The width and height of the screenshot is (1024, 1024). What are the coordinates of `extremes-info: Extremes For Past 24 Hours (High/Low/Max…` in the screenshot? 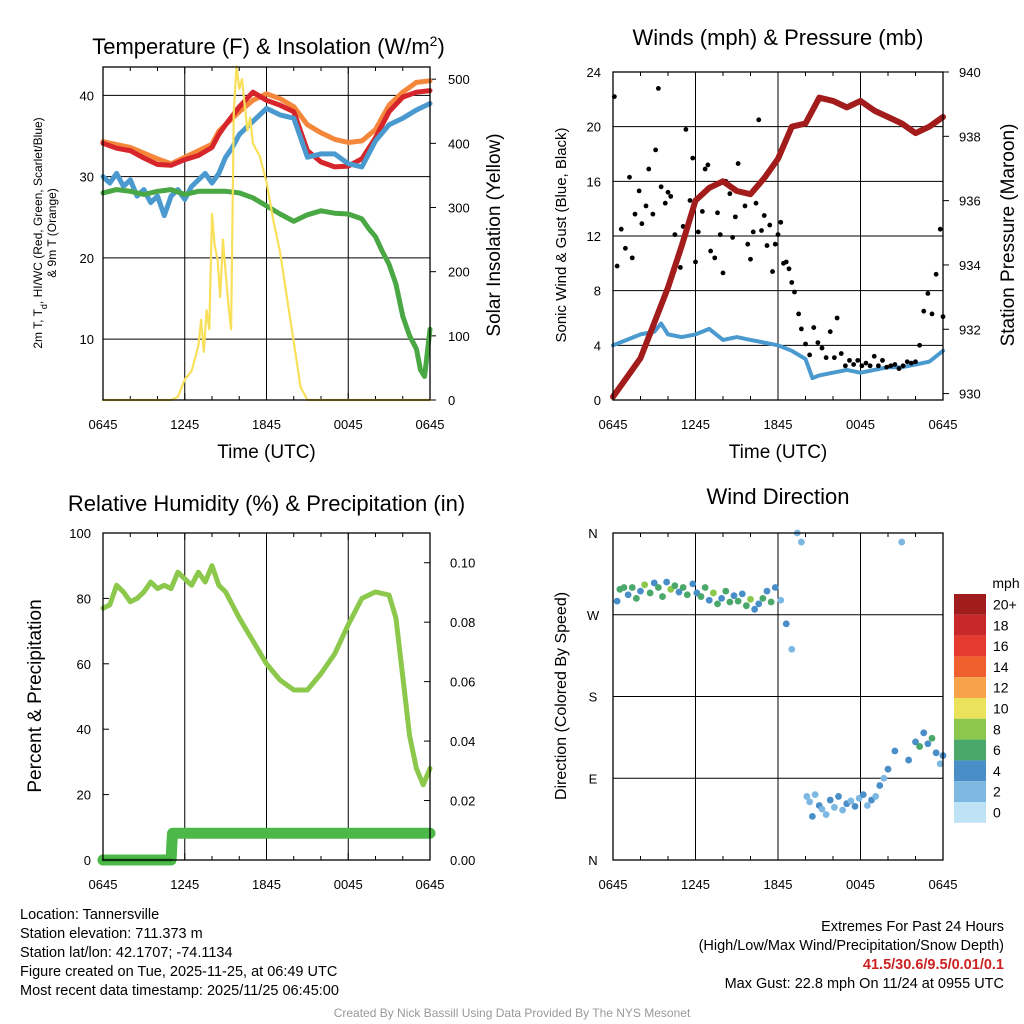 It's located at (851, 956).